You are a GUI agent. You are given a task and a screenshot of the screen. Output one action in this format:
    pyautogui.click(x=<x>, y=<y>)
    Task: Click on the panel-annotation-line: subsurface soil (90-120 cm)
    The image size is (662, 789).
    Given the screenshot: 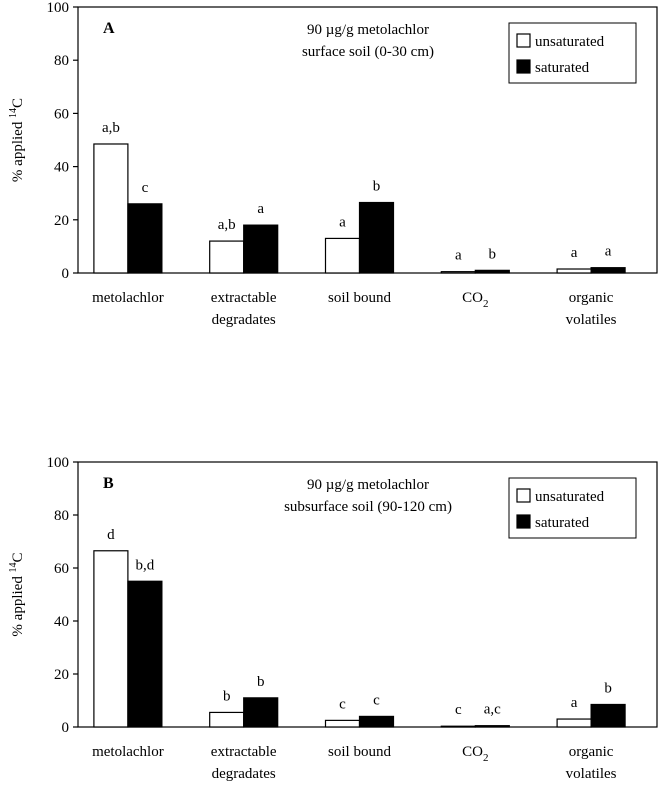 What is the action you would take?
    pyautogui.click(x=368, y=507)
    